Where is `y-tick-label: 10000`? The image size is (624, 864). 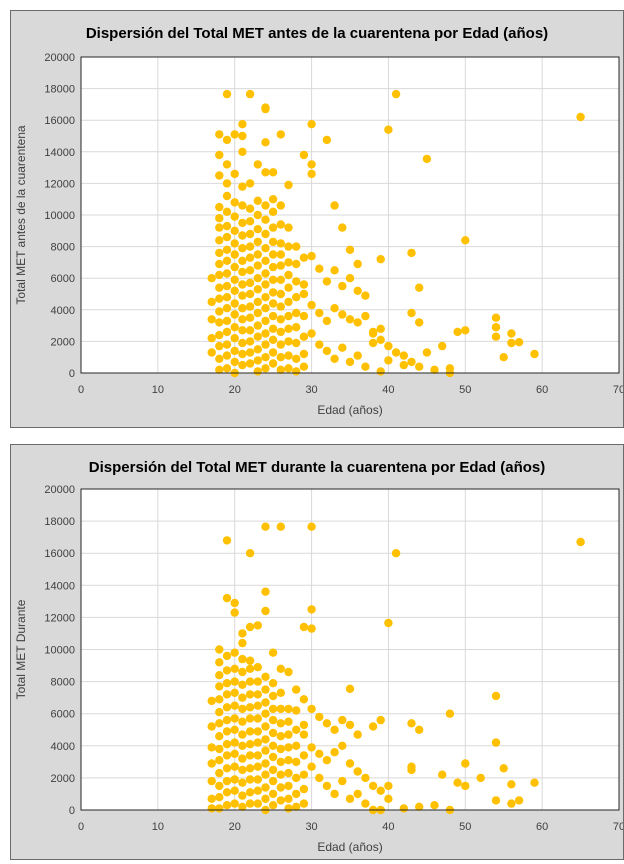 y-tick-label: 10000 is located at coordinates (59, 216).